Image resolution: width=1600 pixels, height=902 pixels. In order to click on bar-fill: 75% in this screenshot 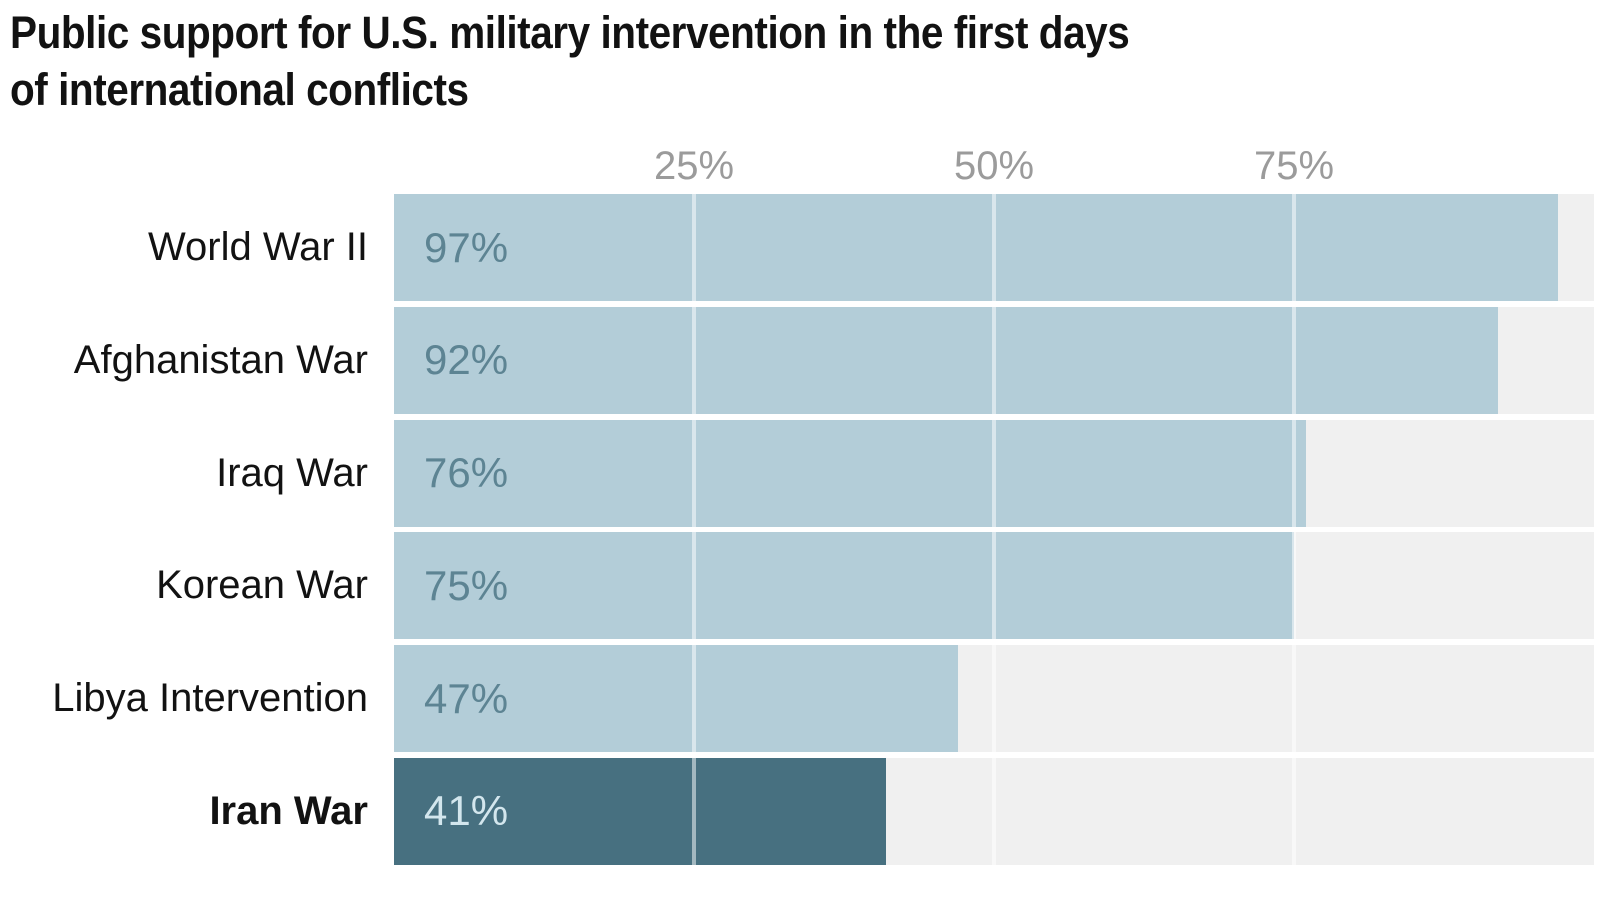, I will do `click(844, 586)`.